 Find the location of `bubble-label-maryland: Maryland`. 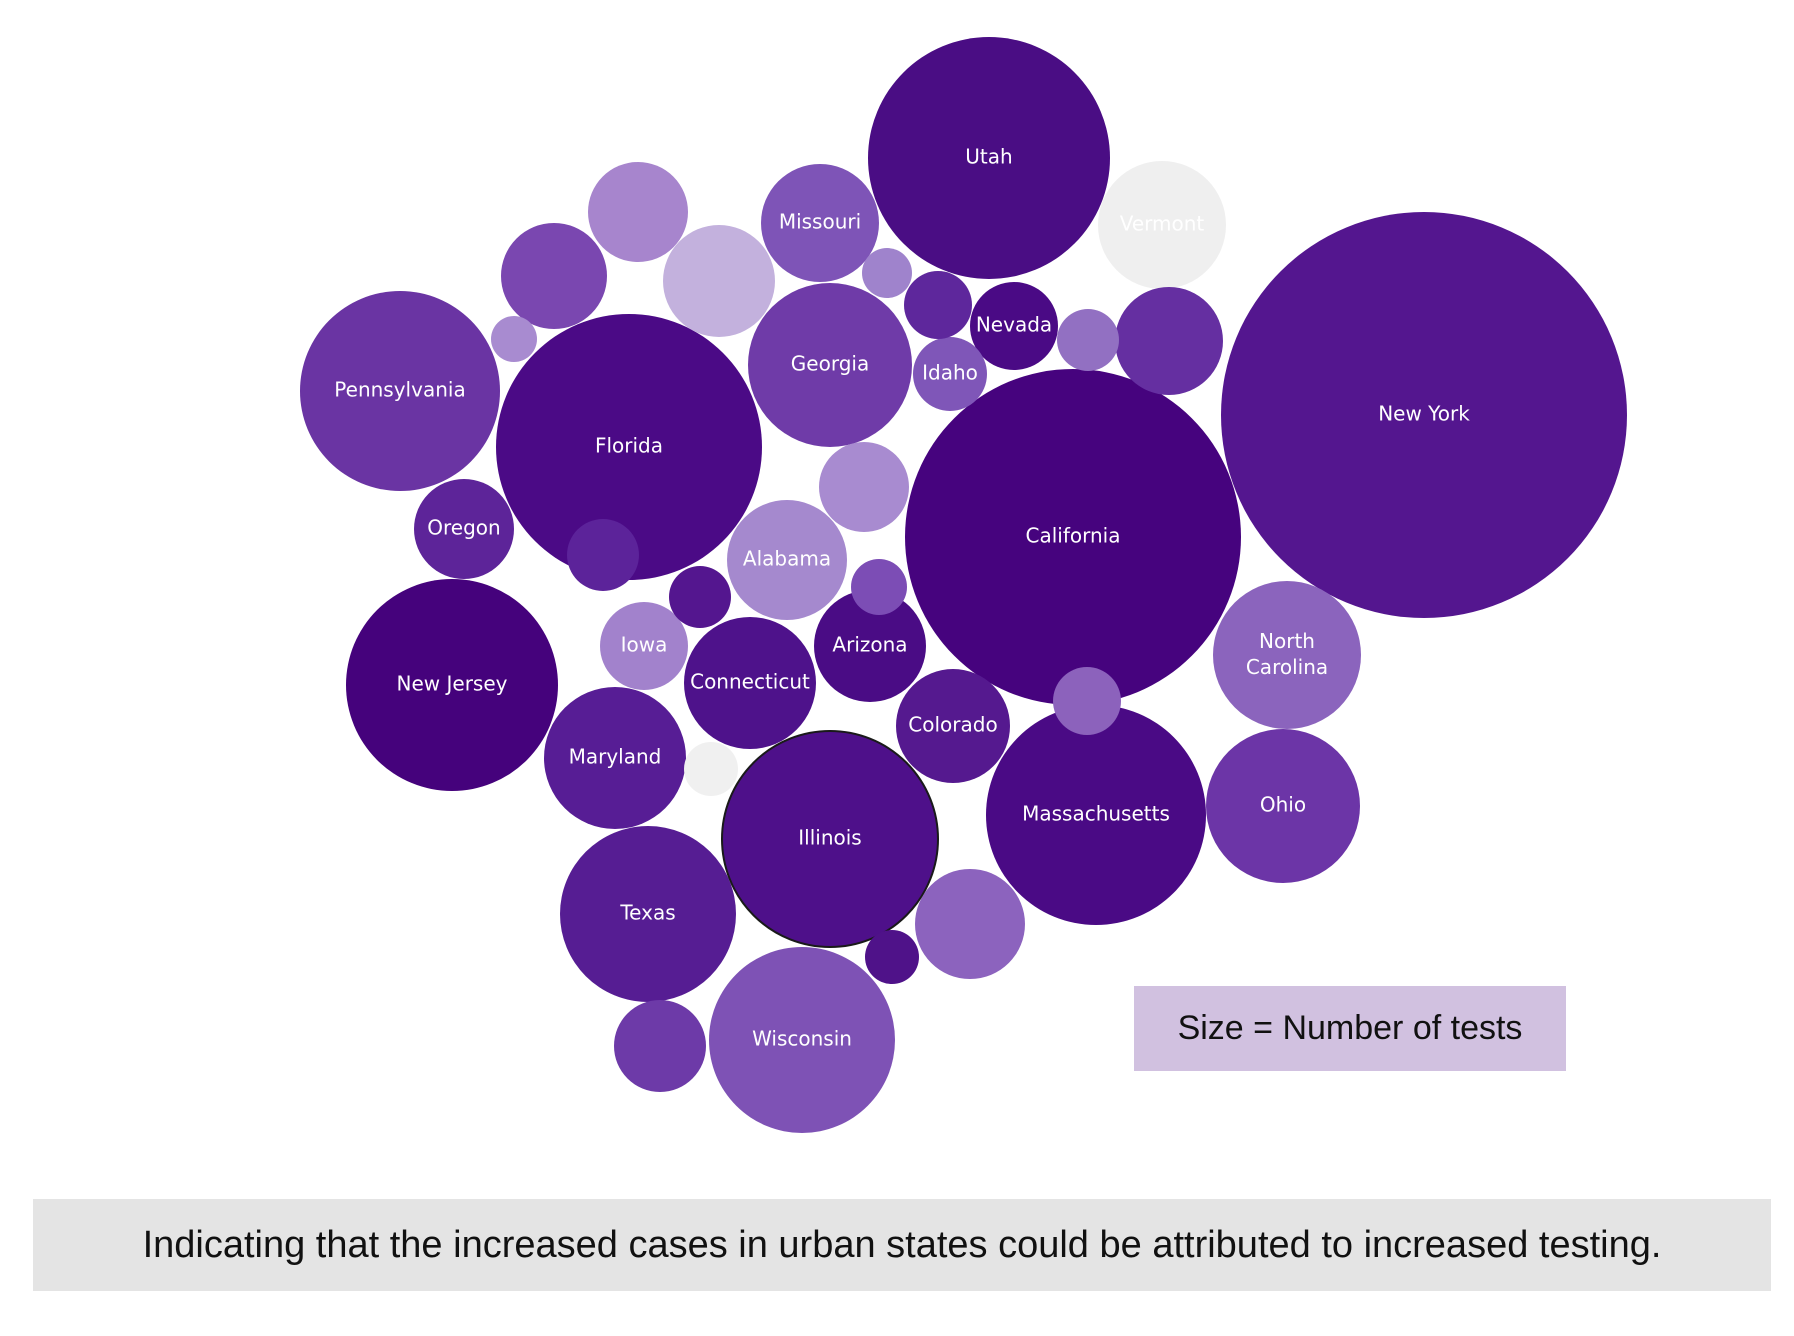

bubble-label-maryland: Maryland is located at coordinates (615, 757).